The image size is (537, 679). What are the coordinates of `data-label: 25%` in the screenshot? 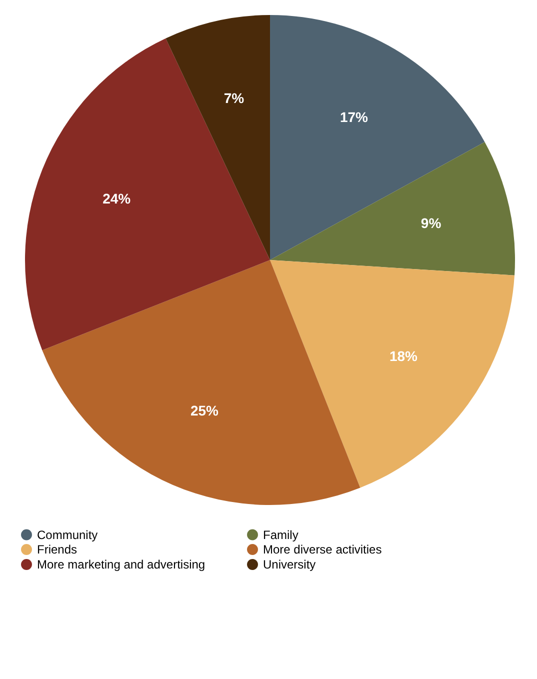 It's located at (205, 410).